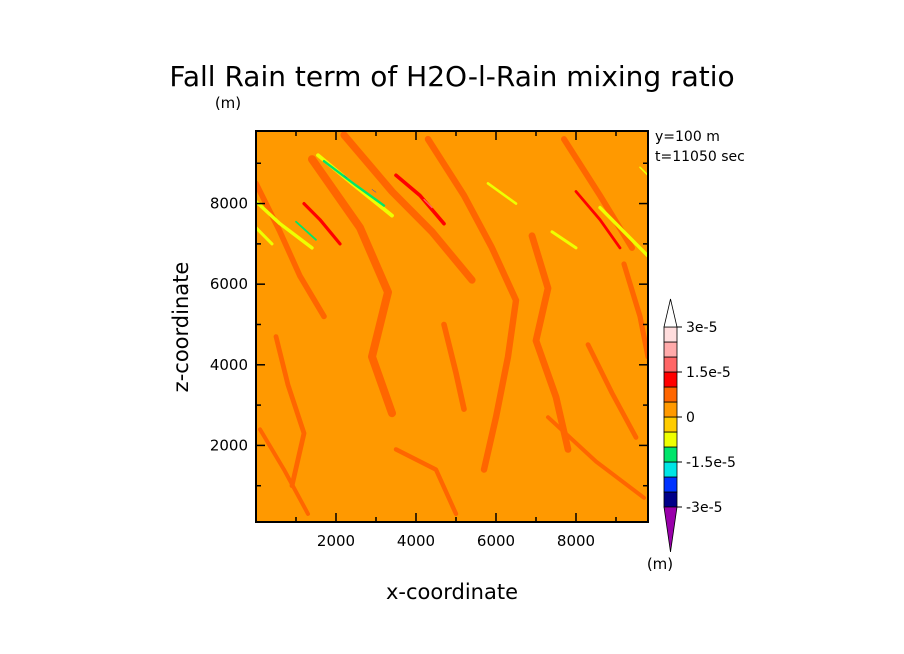  I want to click on y-tick-label: 4000, so click(229, 365).